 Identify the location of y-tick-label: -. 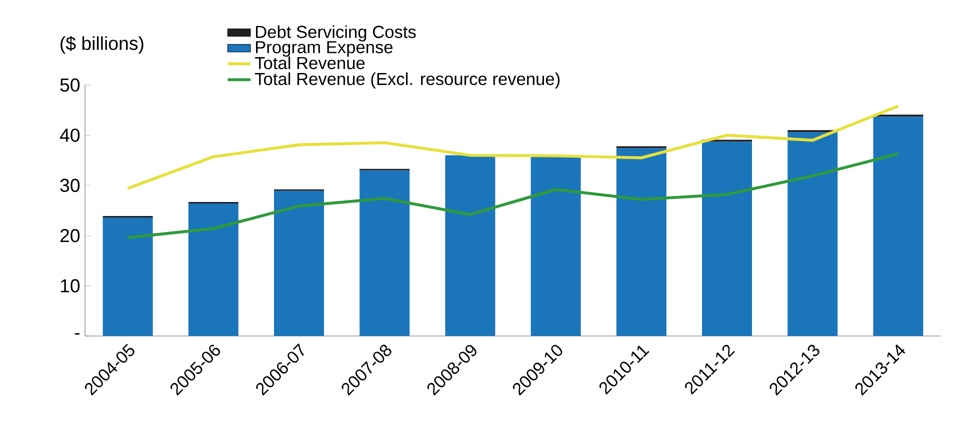
(77, 334).